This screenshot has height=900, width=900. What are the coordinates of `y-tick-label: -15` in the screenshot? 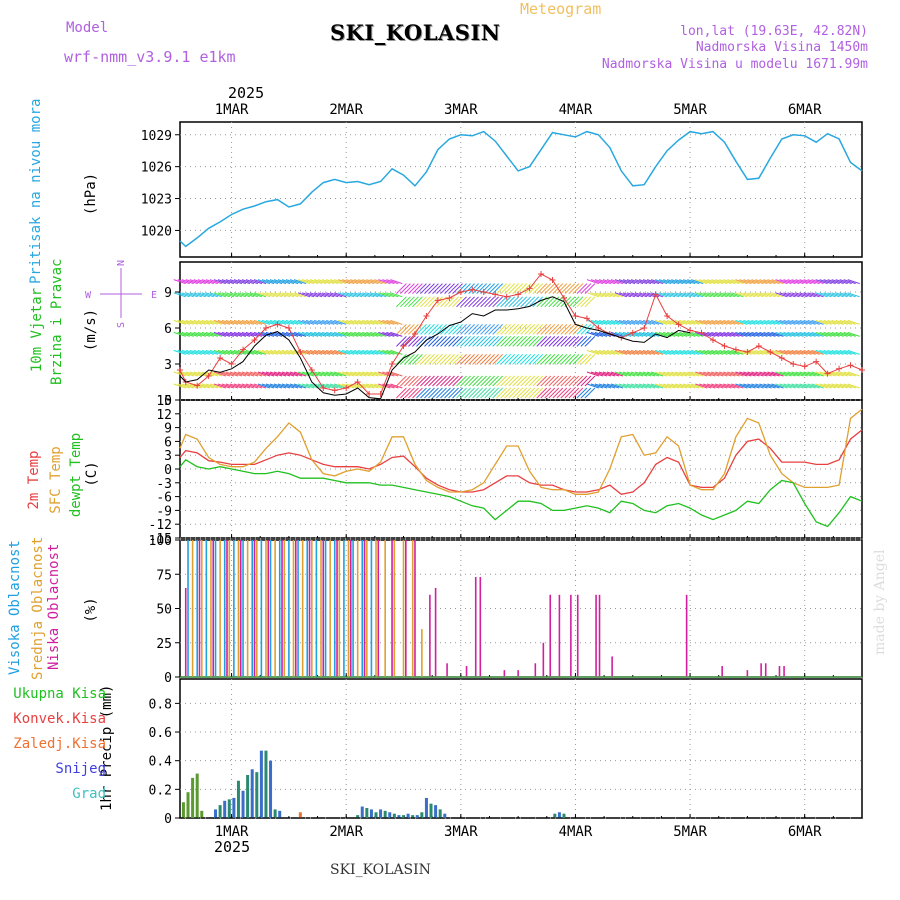 It's located at (160, 539).